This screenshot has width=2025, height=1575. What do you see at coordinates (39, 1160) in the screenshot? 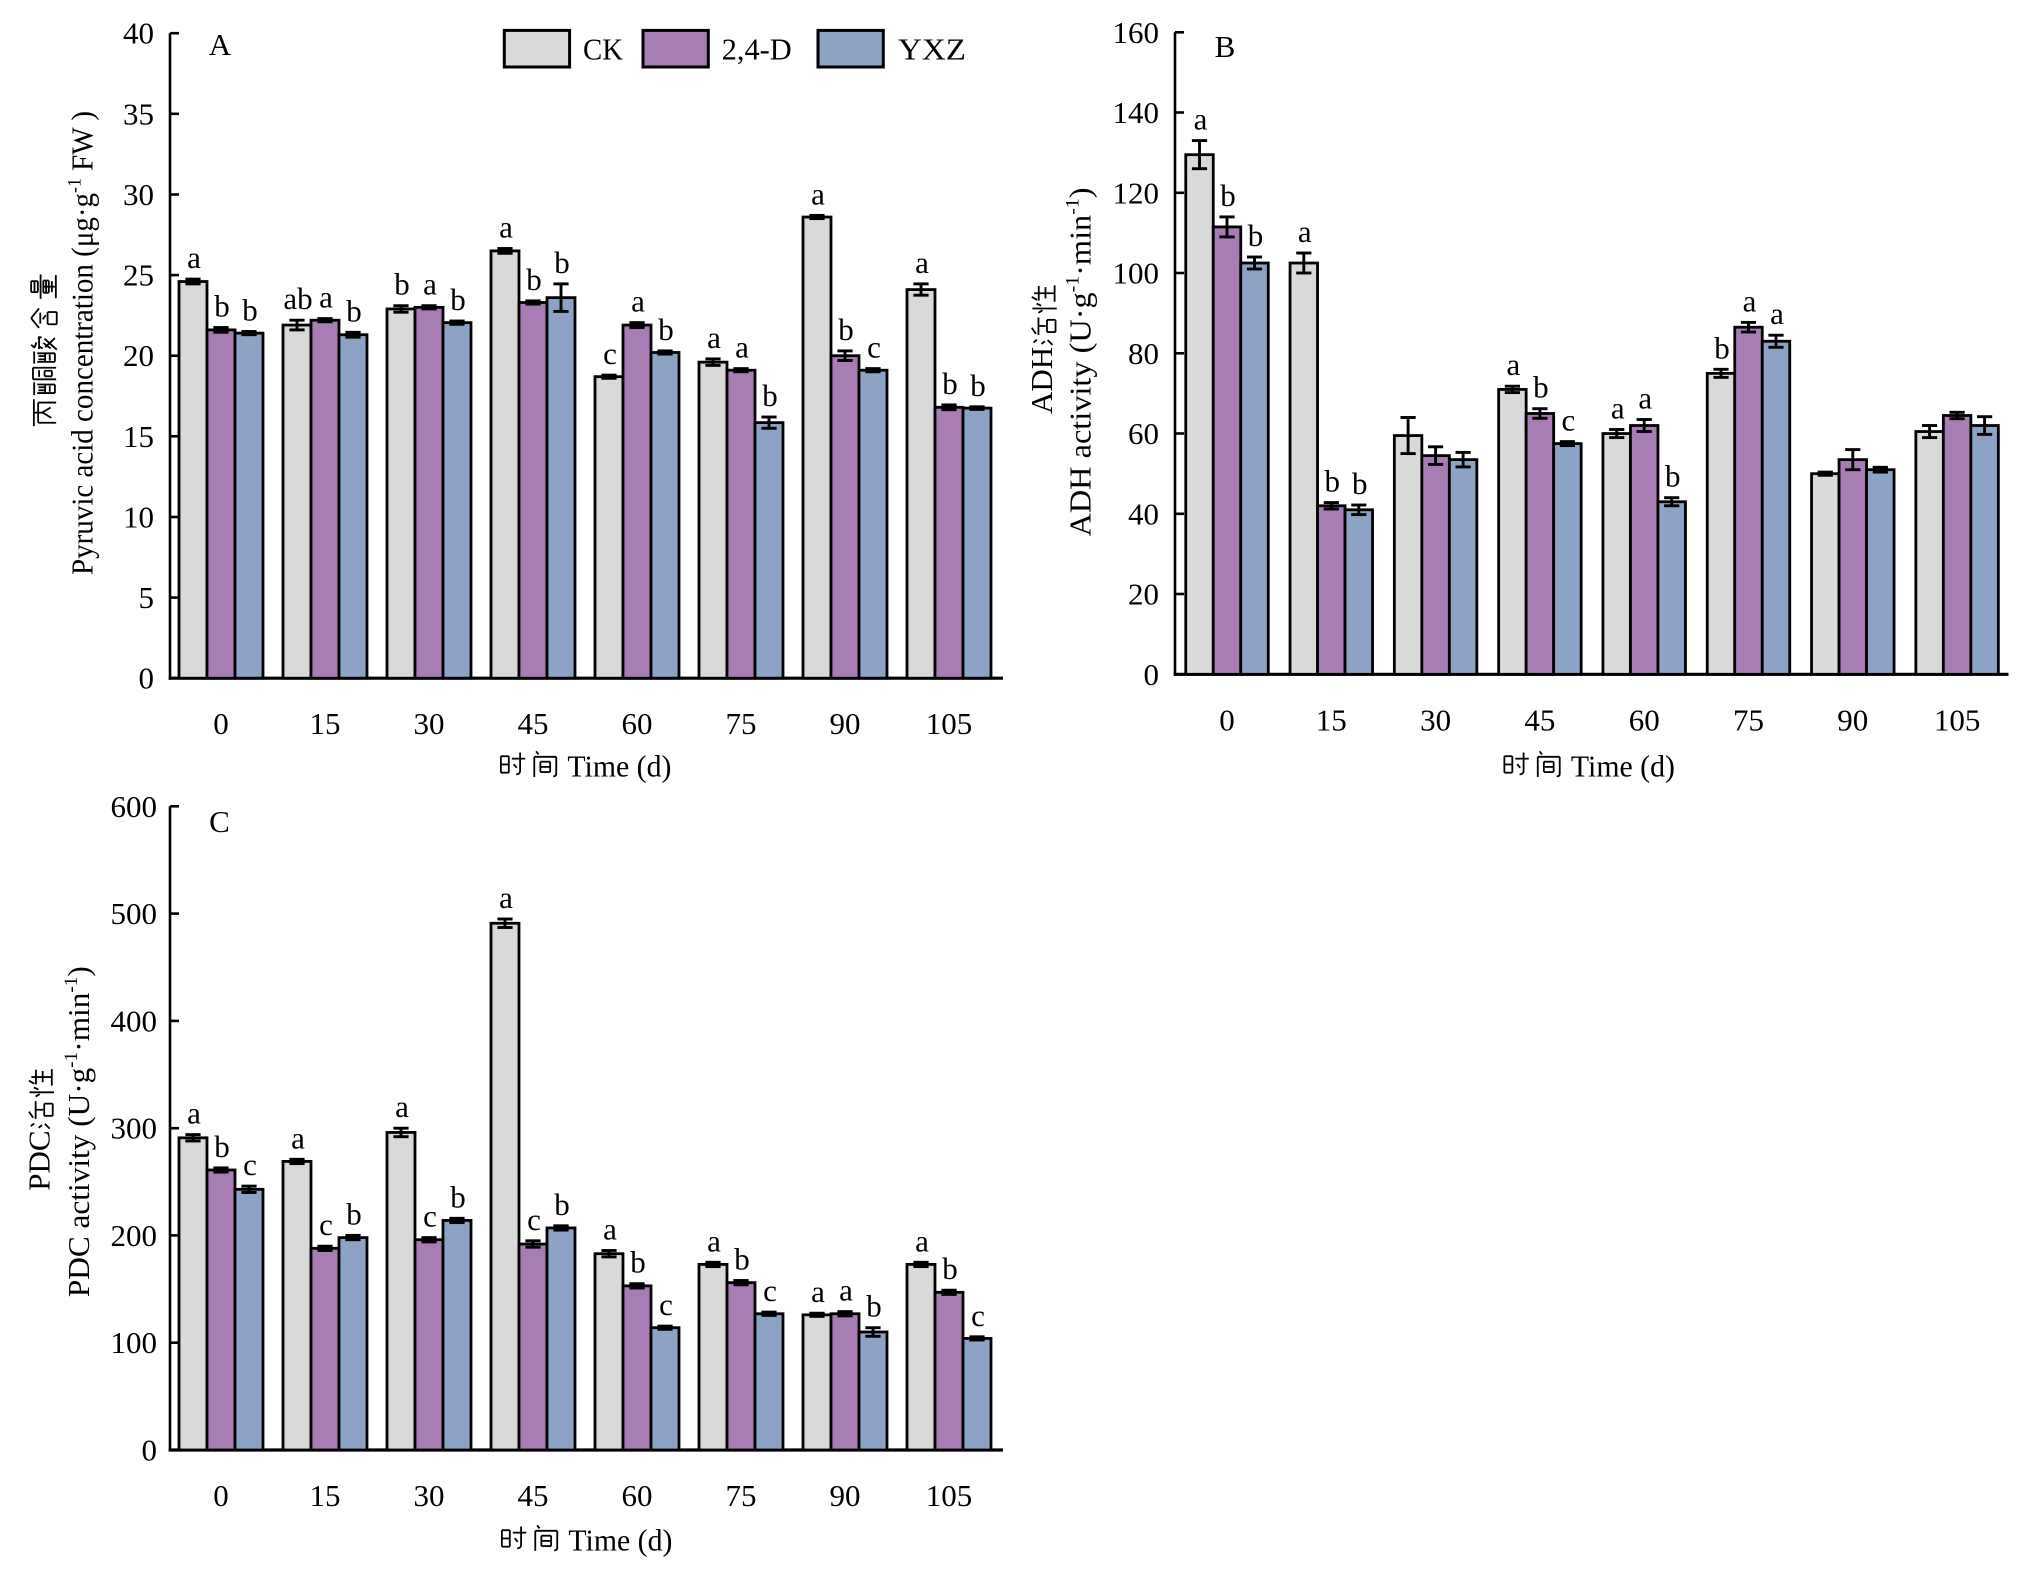
I see `svg-text: PDC` at bounding box center [39, 1160].